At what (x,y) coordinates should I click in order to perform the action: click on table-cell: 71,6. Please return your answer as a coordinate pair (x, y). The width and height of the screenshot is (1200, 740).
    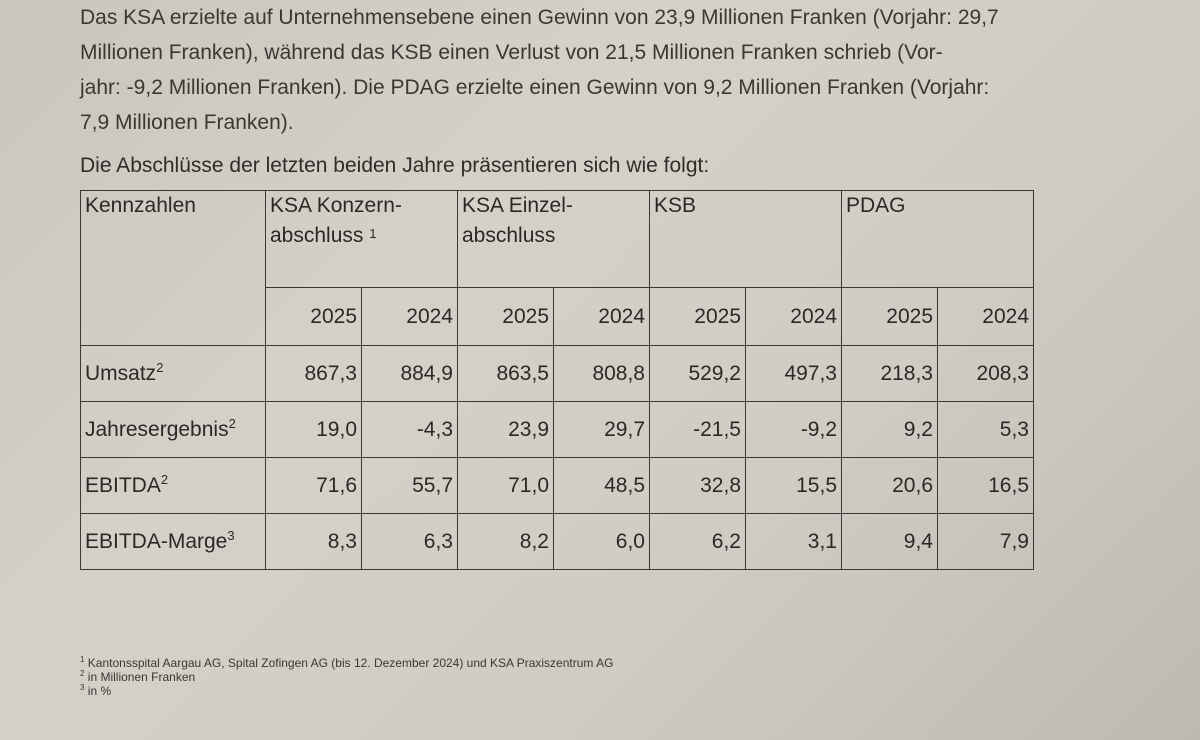
    Looking at the image, I should click on (313, 485).